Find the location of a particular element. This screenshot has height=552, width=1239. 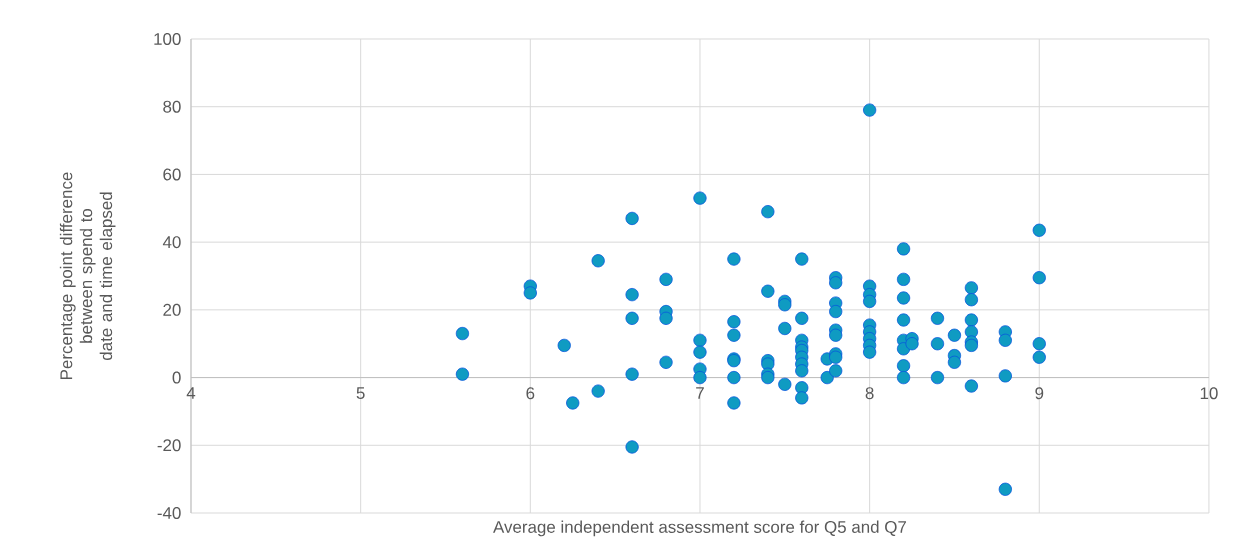

y-tick-label: 20 is located at coordinates (172, 309).